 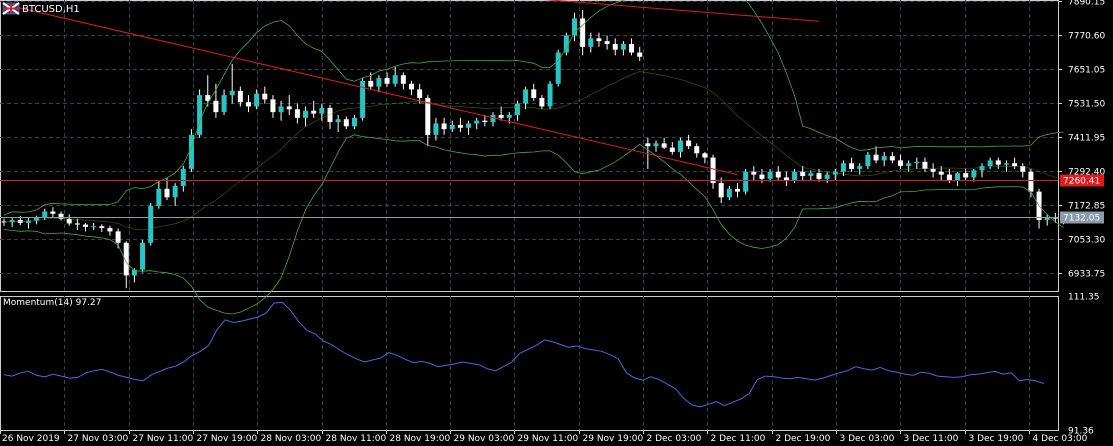 What do you see at coordinates (613, 439) in the screenshot?
I see `time-tick-label: 29 Nov 19:00` at bounding box center [613, 439].